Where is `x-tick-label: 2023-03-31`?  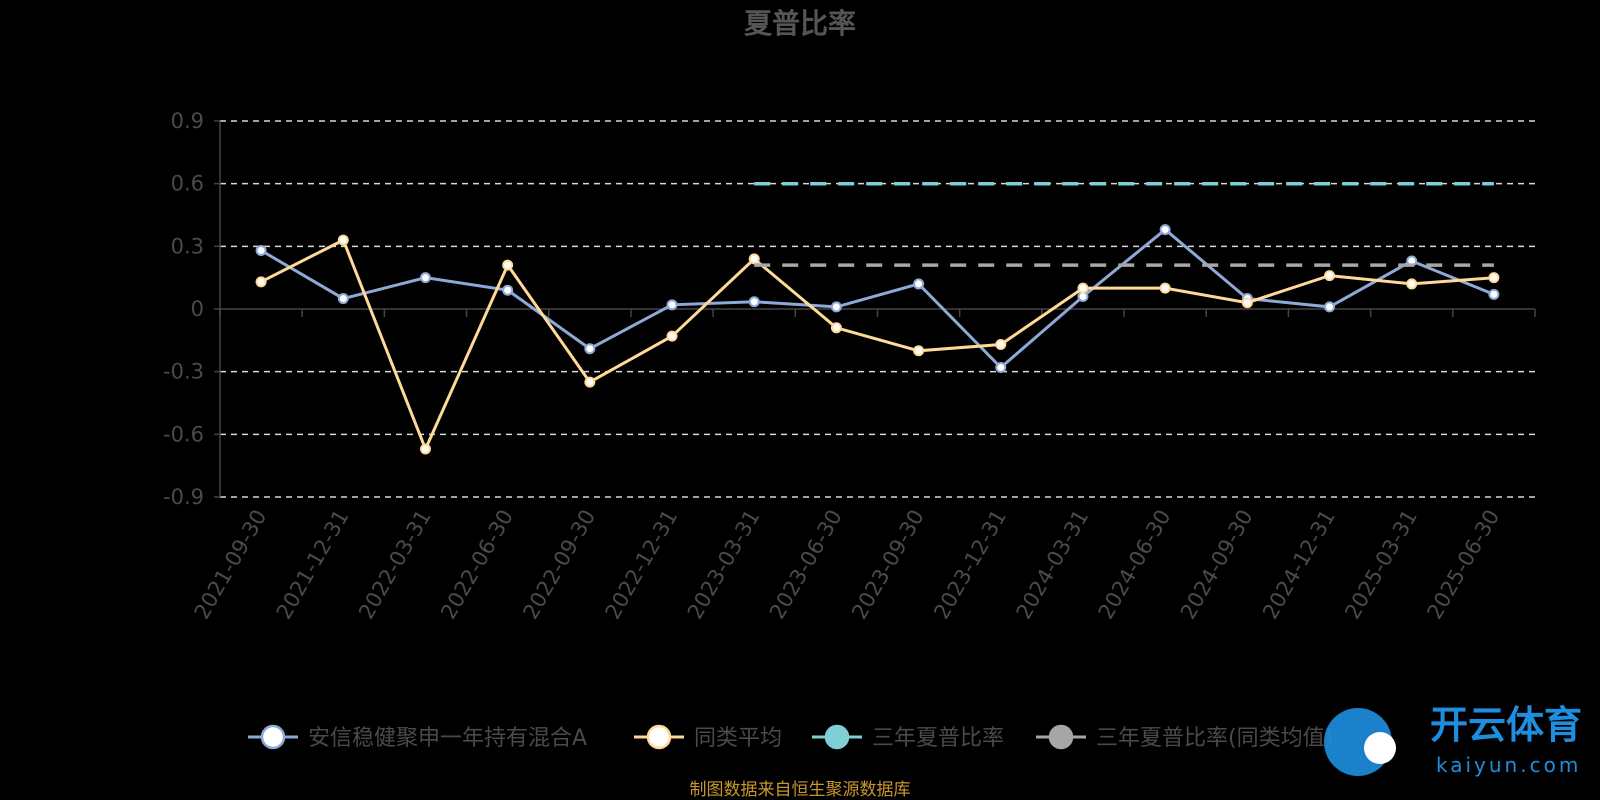
x-tick-label: 2023-03-31 is located at coordinates (724, 565).